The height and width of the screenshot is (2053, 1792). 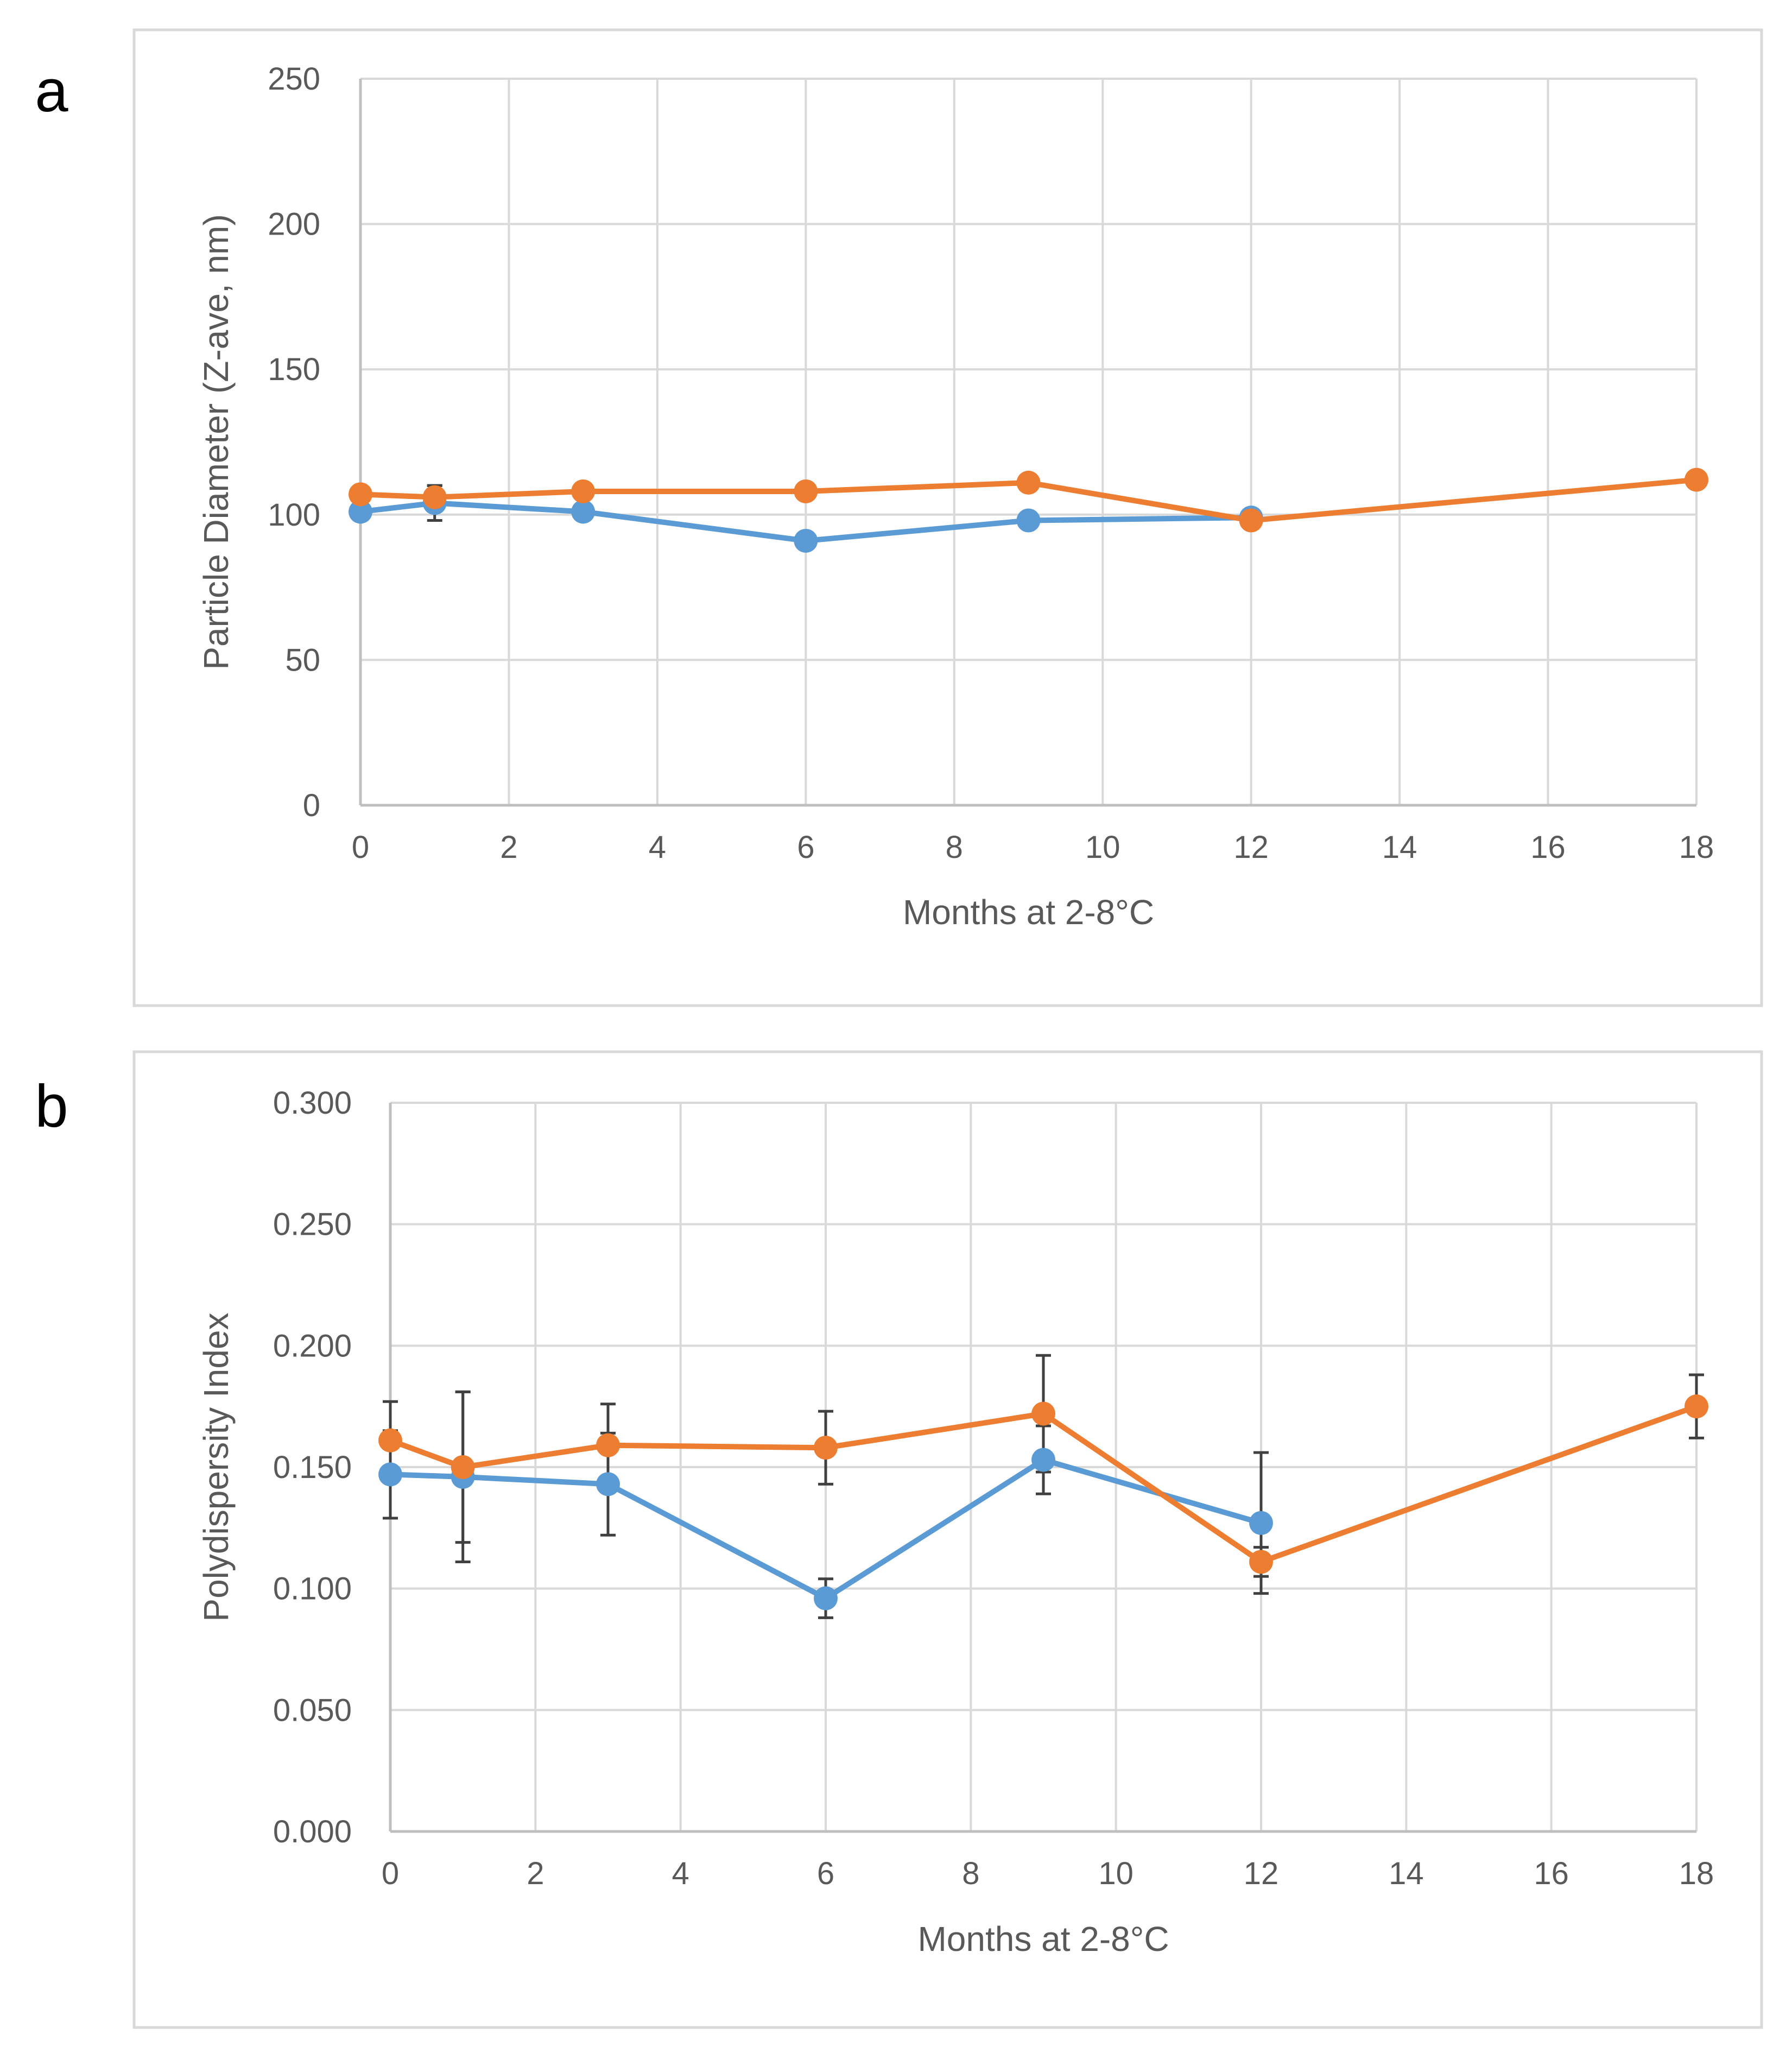 I want to click on panel-label: b, so click(x=51, y=1106).